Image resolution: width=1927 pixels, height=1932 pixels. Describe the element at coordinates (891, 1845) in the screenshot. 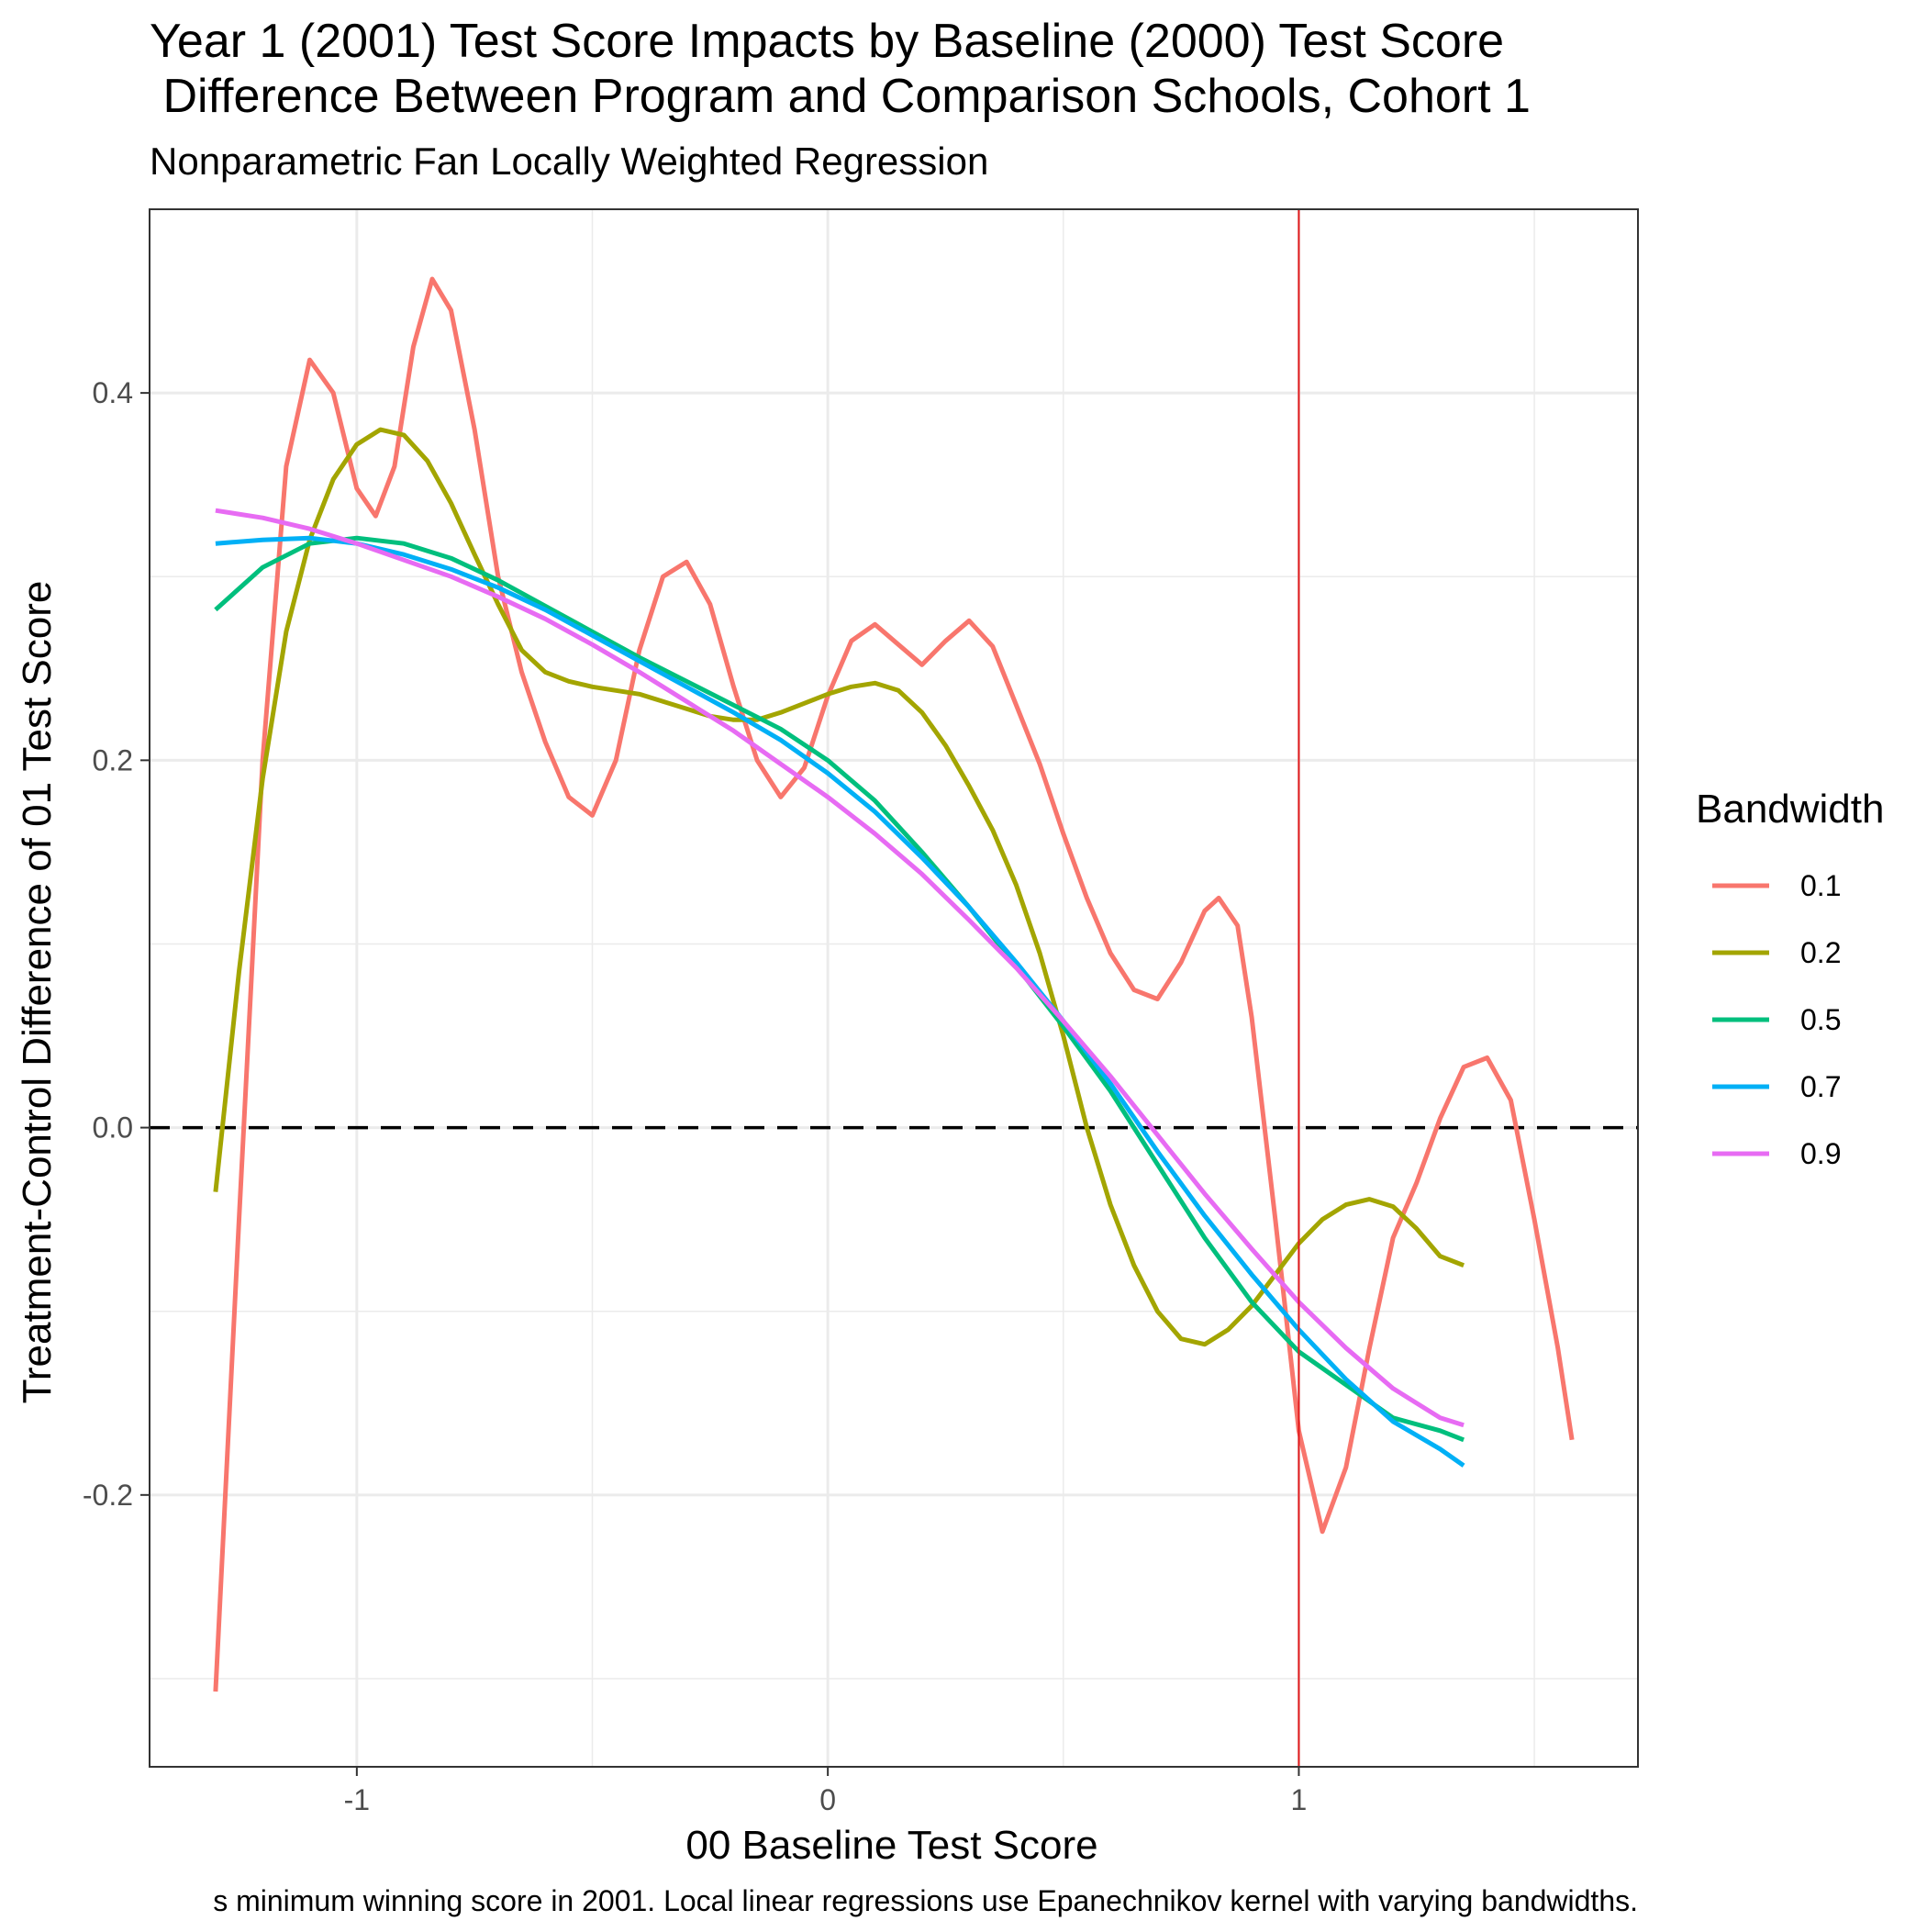

I see `x-axis-title: 00 Baseline Test Score` at that location.